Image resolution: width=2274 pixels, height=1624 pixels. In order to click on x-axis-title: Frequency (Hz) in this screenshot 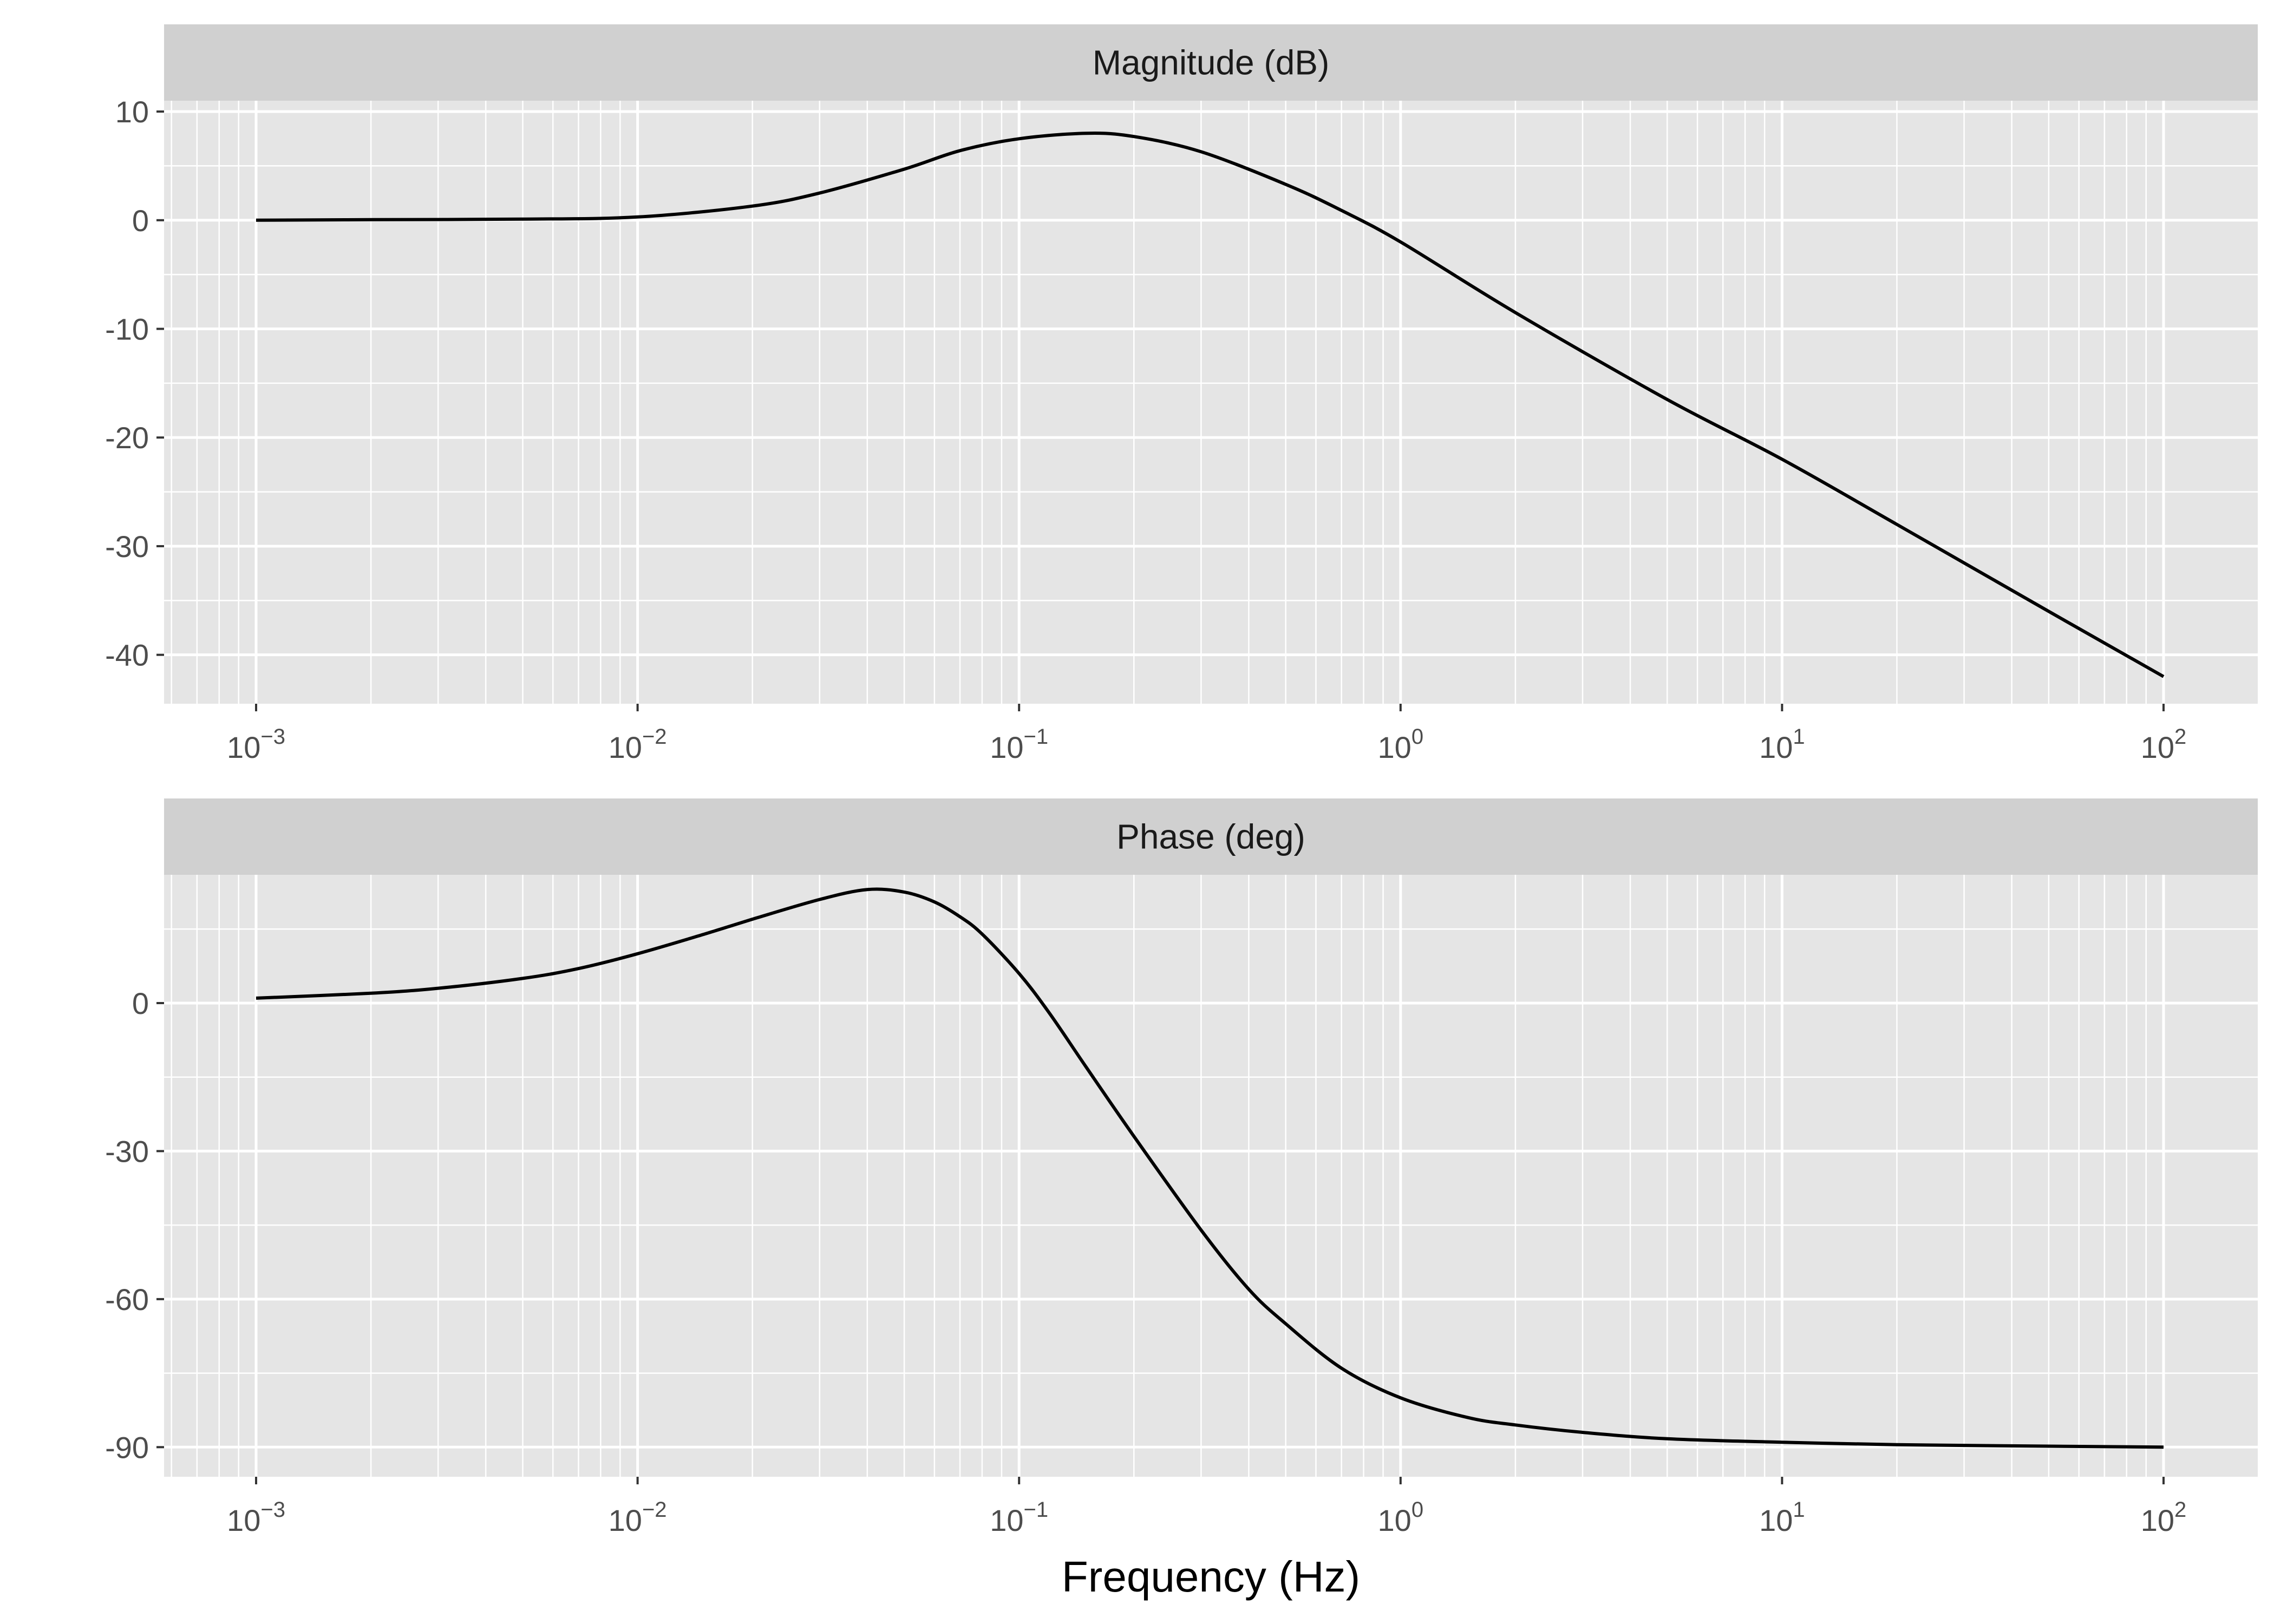, I will do `click(1211, 1577)`.